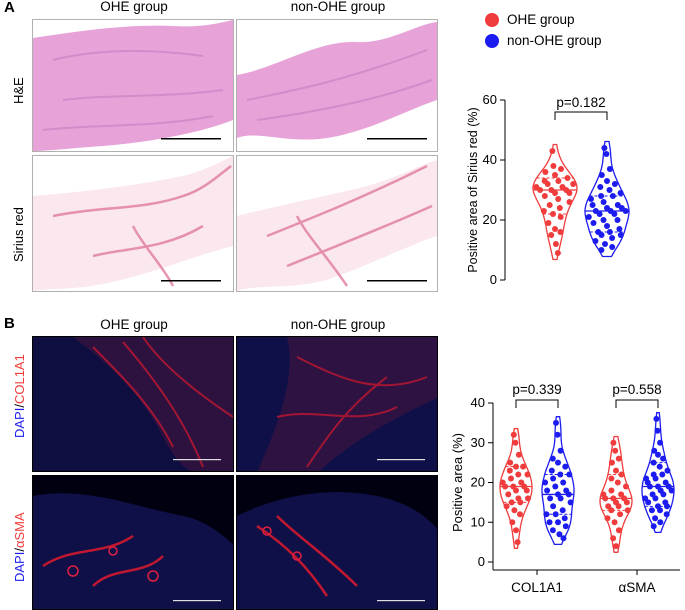 Image resolution: width=685 pixels, height=610 pixels. I want to click on row-label-dapi-col1a1: DAPI/COL1A1, so click(19, 396).